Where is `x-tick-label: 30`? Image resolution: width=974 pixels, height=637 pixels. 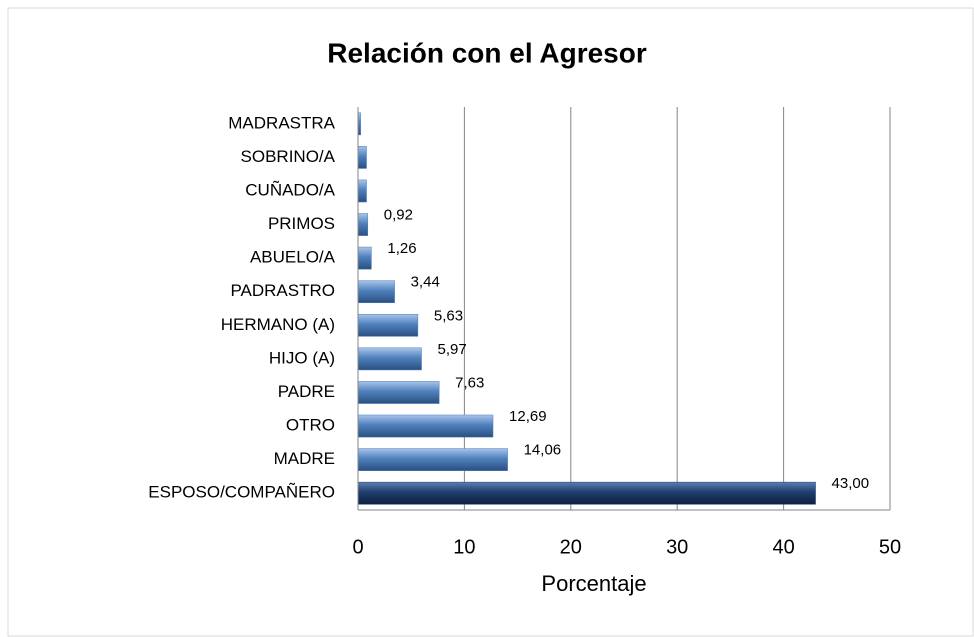 x-tick-label: 30 is located at coordinates (677, 547).